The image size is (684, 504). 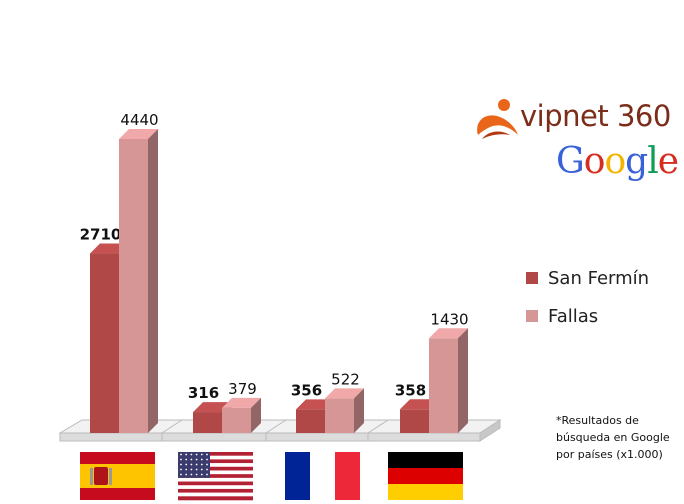 I want to click on logo-area: vipnet 360 Google, so click(x=575, y=142).